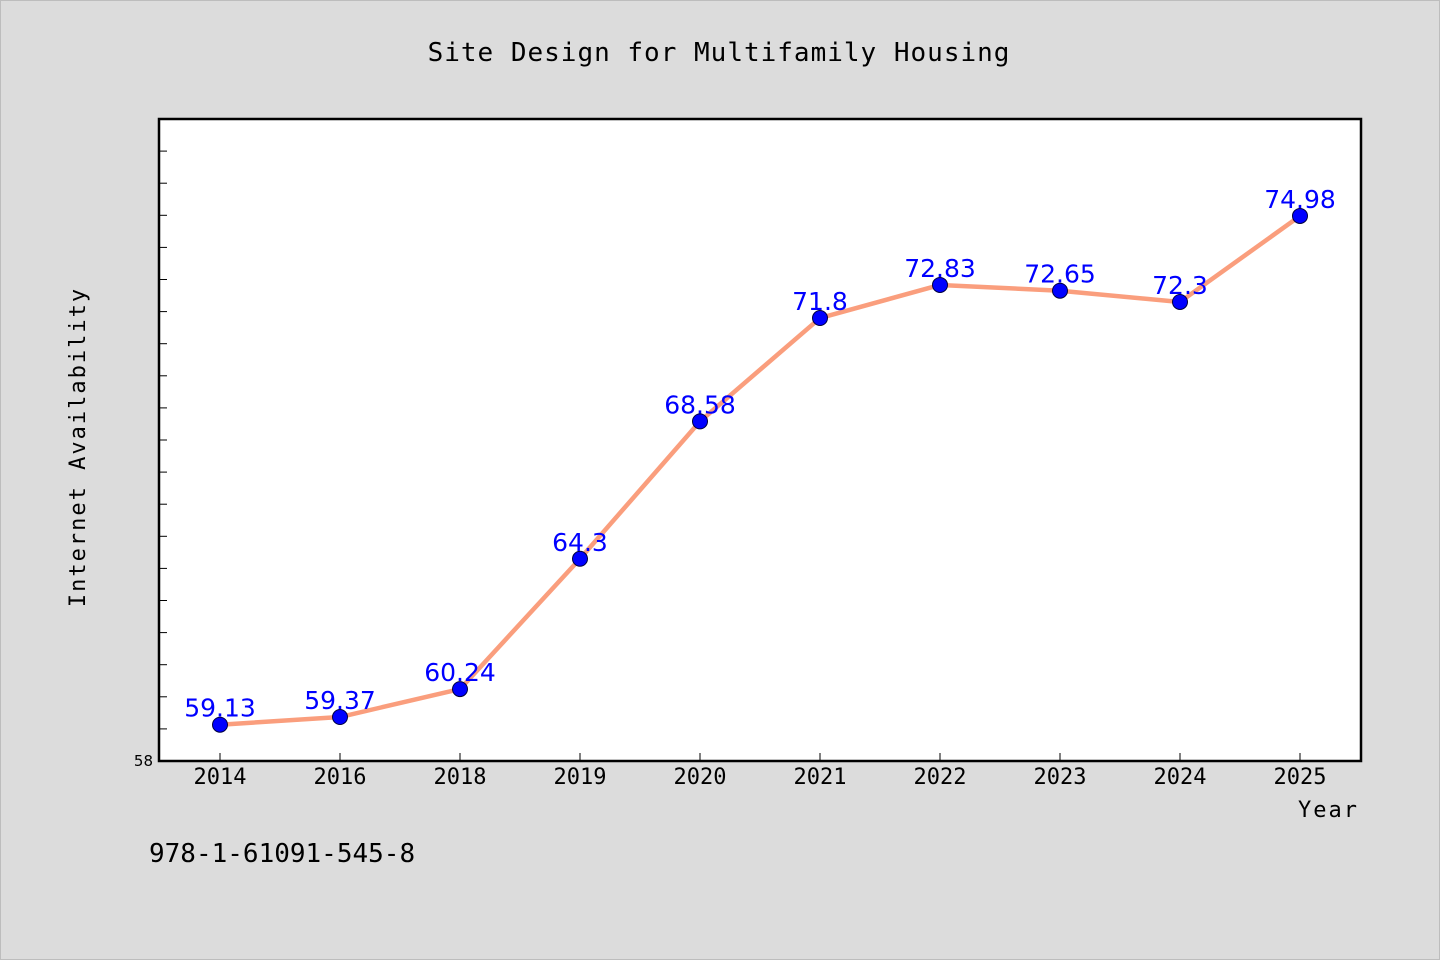  Describe the element at coordinates (820, 777) in the screenshot. I see `x-tick-label: 2021` at that location.